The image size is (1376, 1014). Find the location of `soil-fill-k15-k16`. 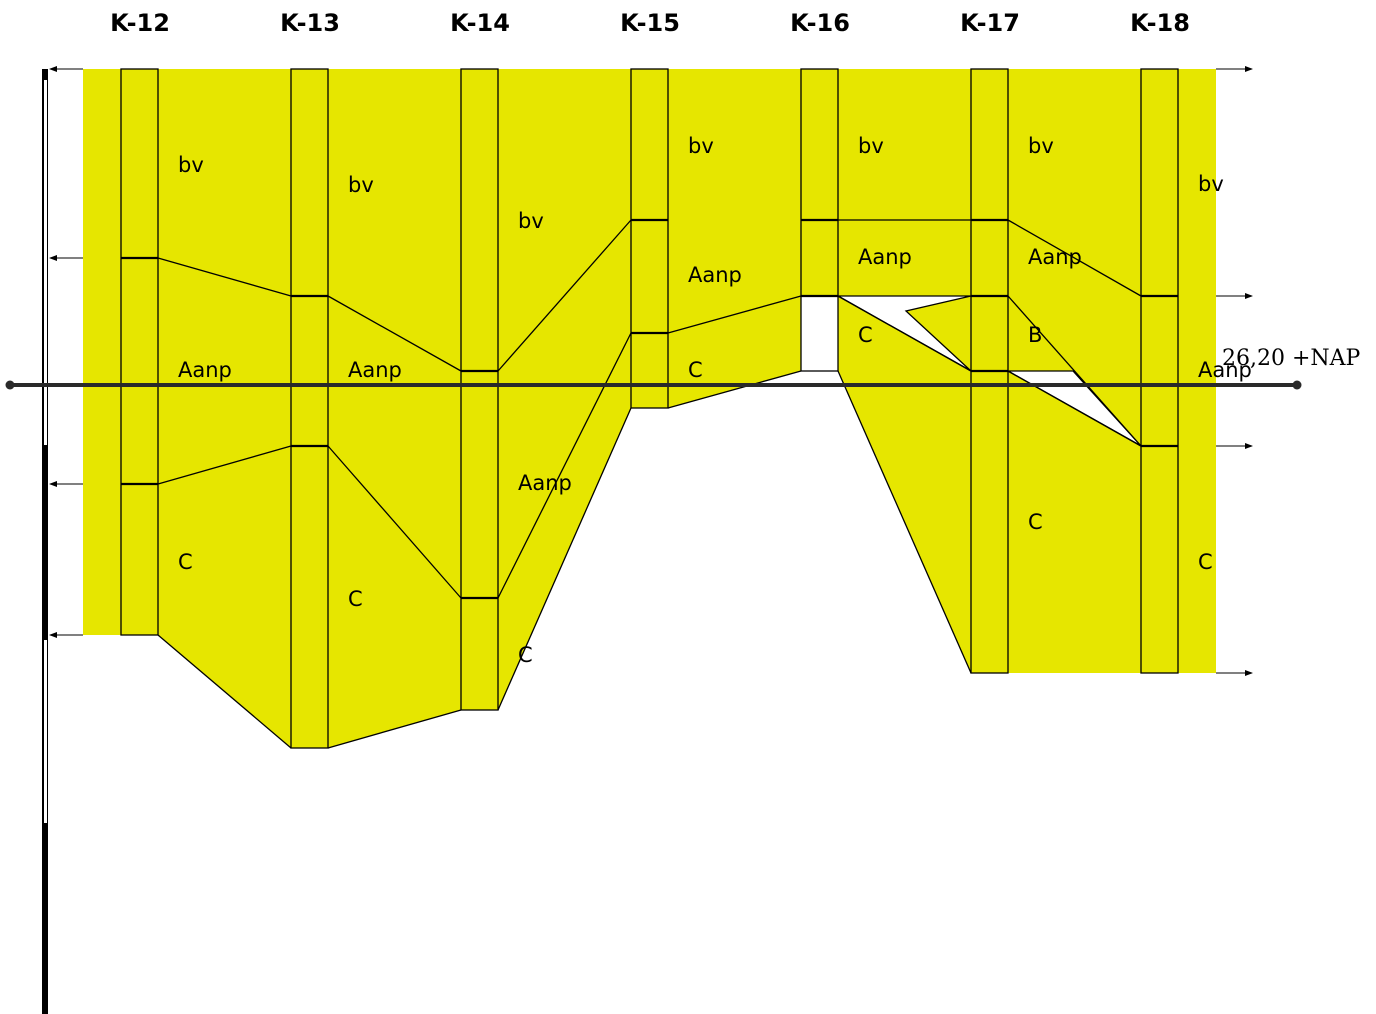

soil-fill-k15-k16 is located at coordinates (734, 238).